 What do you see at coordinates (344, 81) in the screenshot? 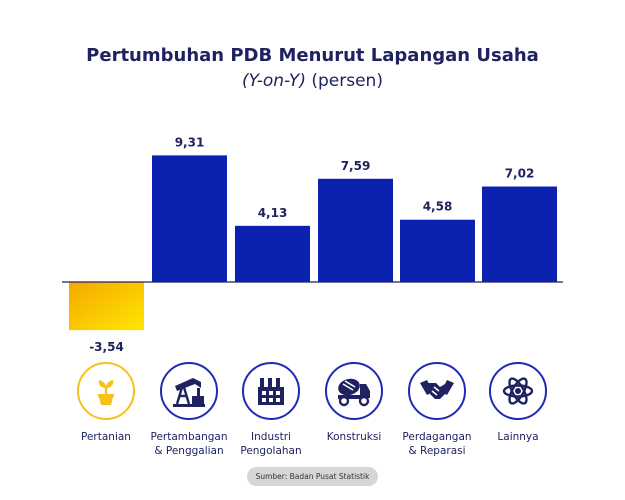
I see `subtitle-unit: (persen)` at bounding box center [344, 81].